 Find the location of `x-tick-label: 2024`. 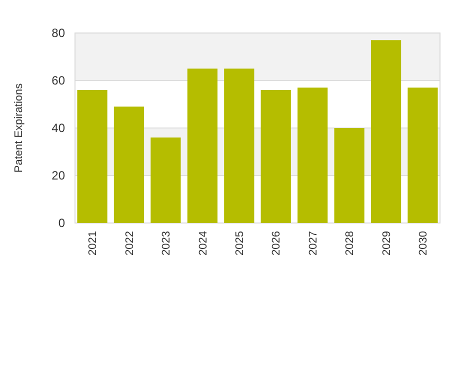

x-tick-label: 2024 is located at coordinates (203, 243).